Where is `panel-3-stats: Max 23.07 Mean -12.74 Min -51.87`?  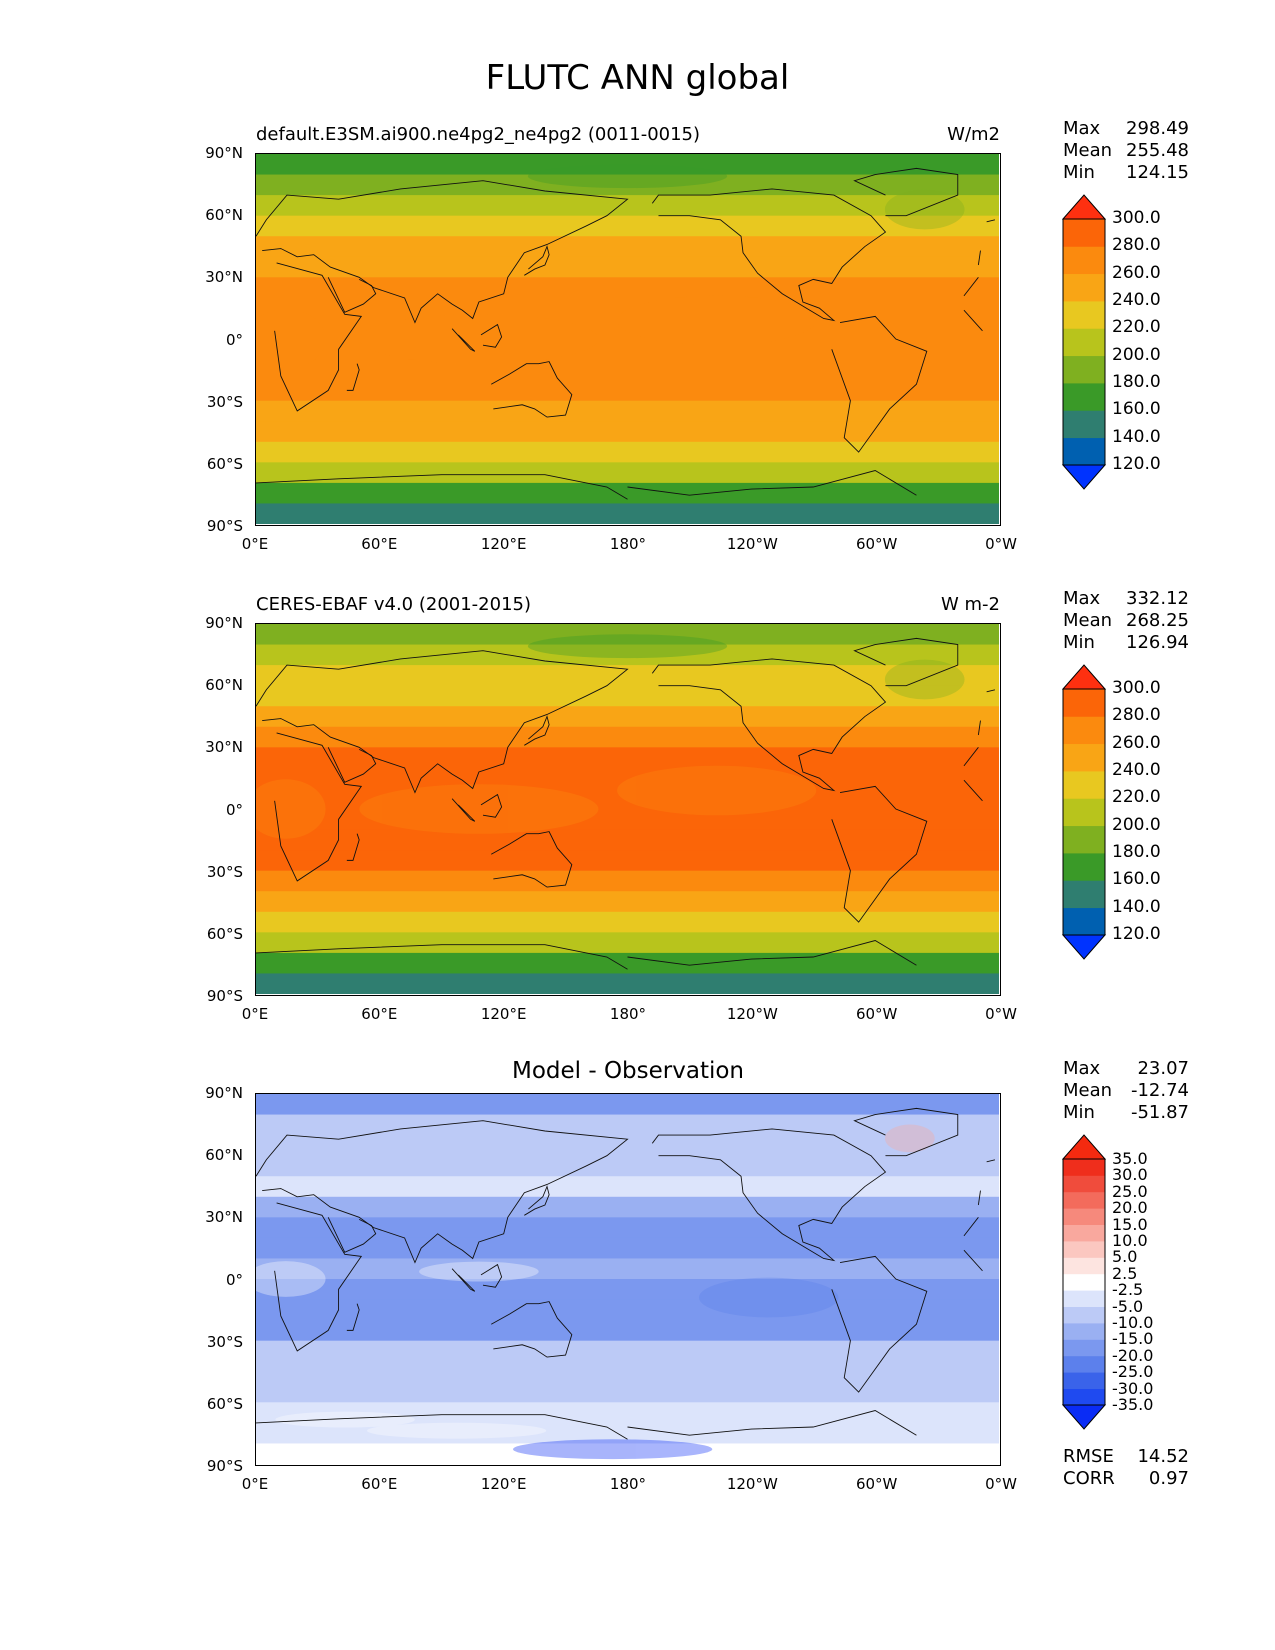 panel-3-stats: Max 23.07 Mean -12.74 Min -51.87 is located at coordinates (1126, 1091).